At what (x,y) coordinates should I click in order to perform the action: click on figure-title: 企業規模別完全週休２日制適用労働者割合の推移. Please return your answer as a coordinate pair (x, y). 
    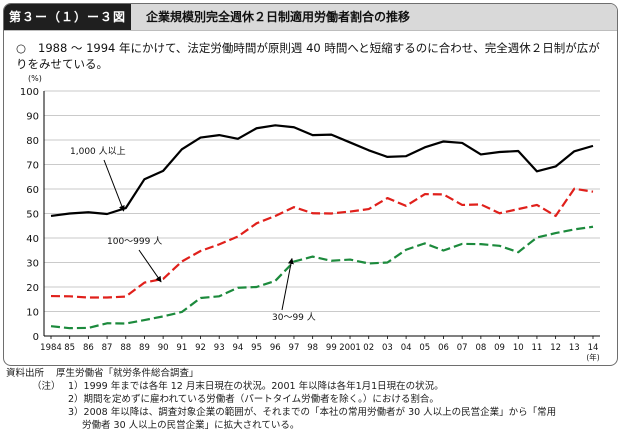
    Looking at the image, I should click on (278, 17).